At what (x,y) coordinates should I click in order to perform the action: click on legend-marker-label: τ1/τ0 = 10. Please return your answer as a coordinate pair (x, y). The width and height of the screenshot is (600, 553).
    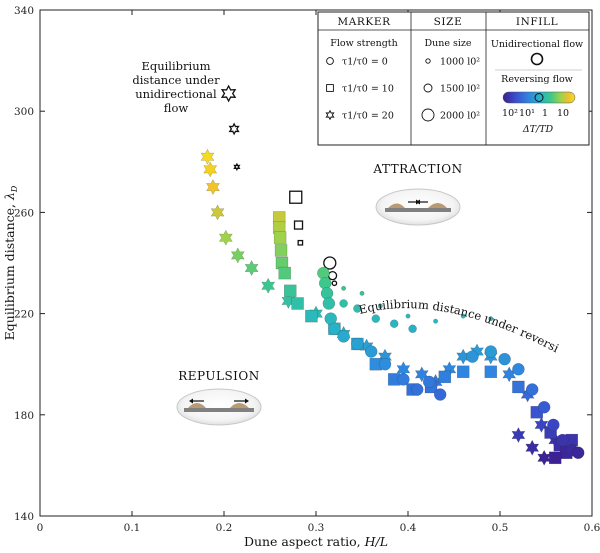
    Looking at the image, I should click on (368, 89).